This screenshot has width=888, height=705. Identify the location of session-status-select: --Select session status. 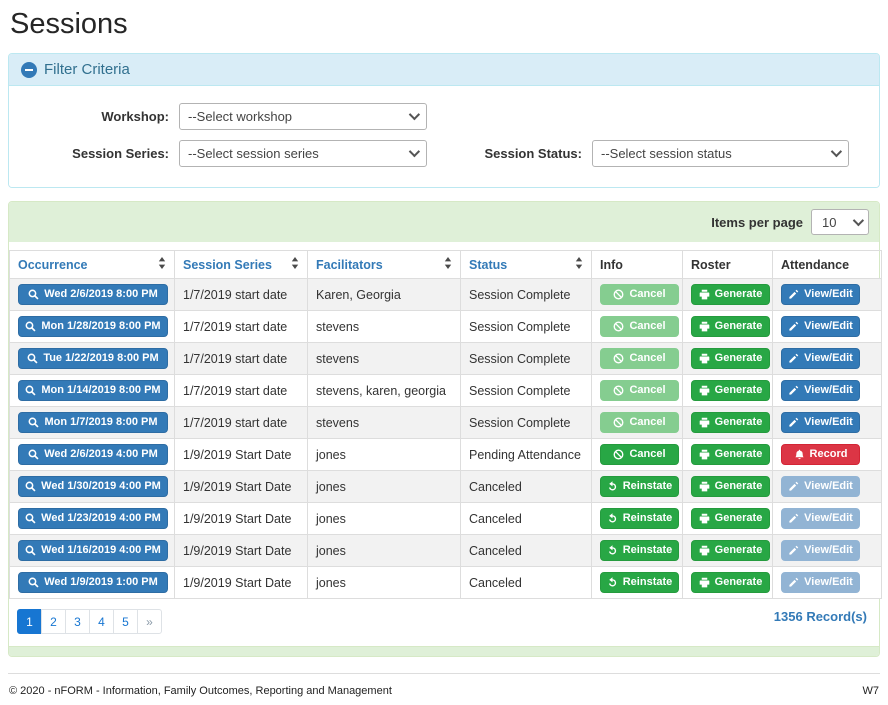
(720, 153).